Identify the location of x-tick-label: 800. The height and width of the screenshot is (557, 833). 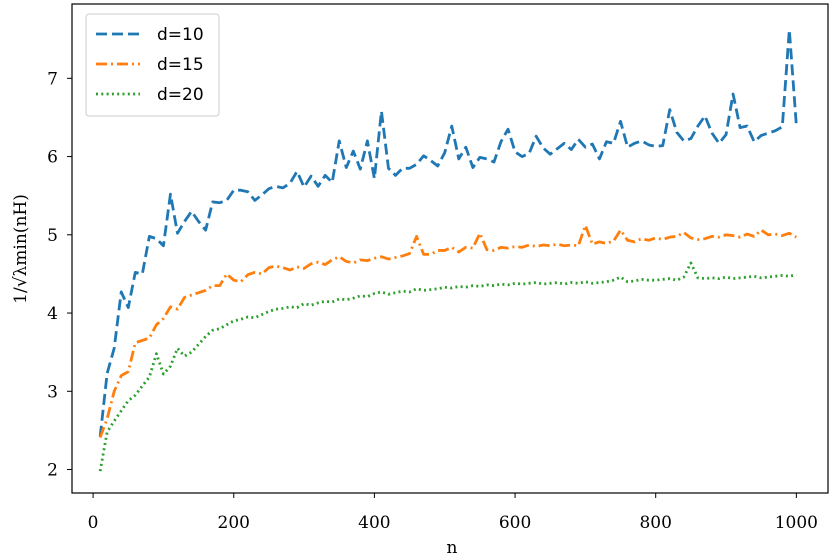
(655, 523).